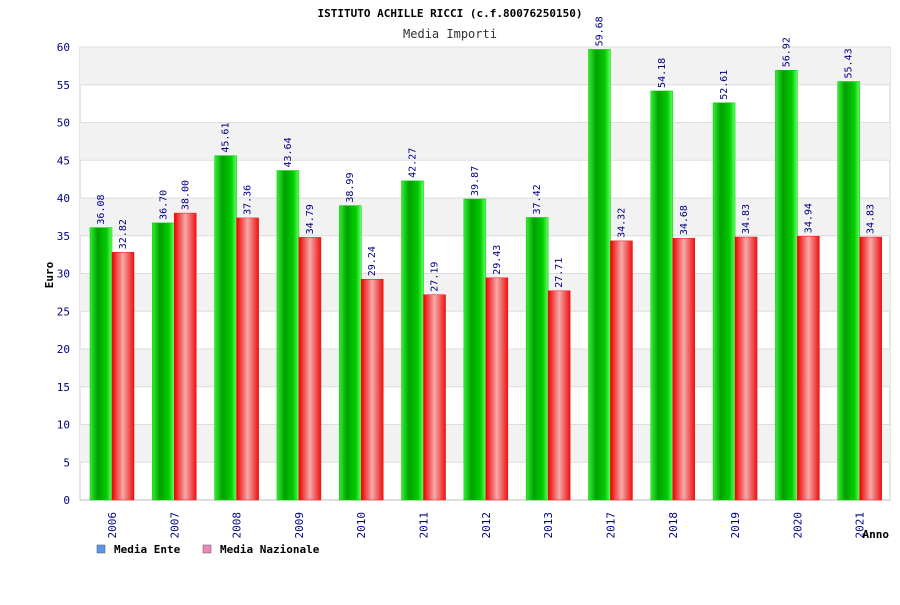 This screenshot has height=605, width=900. I want to click on bar-media-nazionale-2020, so click(808, 368).